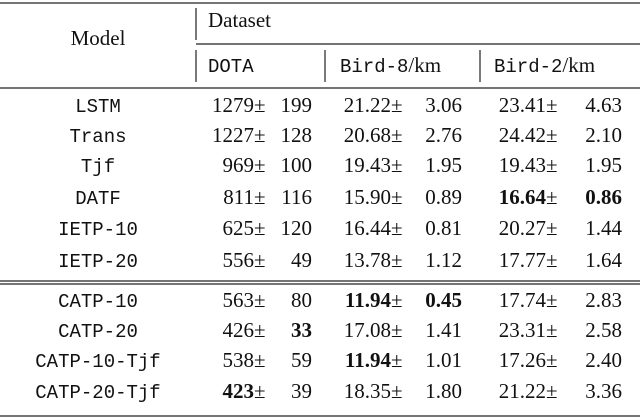 The height and width of the screenshot is (419, 640). What do you see at coordinates (98, 262) in the screenshot?
I see `model-name: IETP-20` at bounding box center [98, 262].